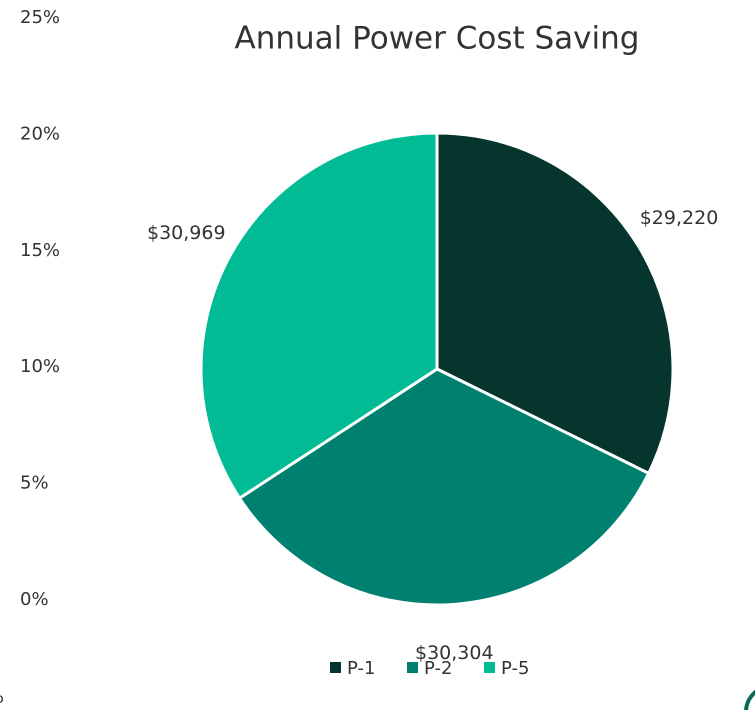 The height and width of the screenshot is (710, 755). What do you see at coordinates (2, 697) in the screenshot?
I see `annotation: %` at bounding box center [2, 697].